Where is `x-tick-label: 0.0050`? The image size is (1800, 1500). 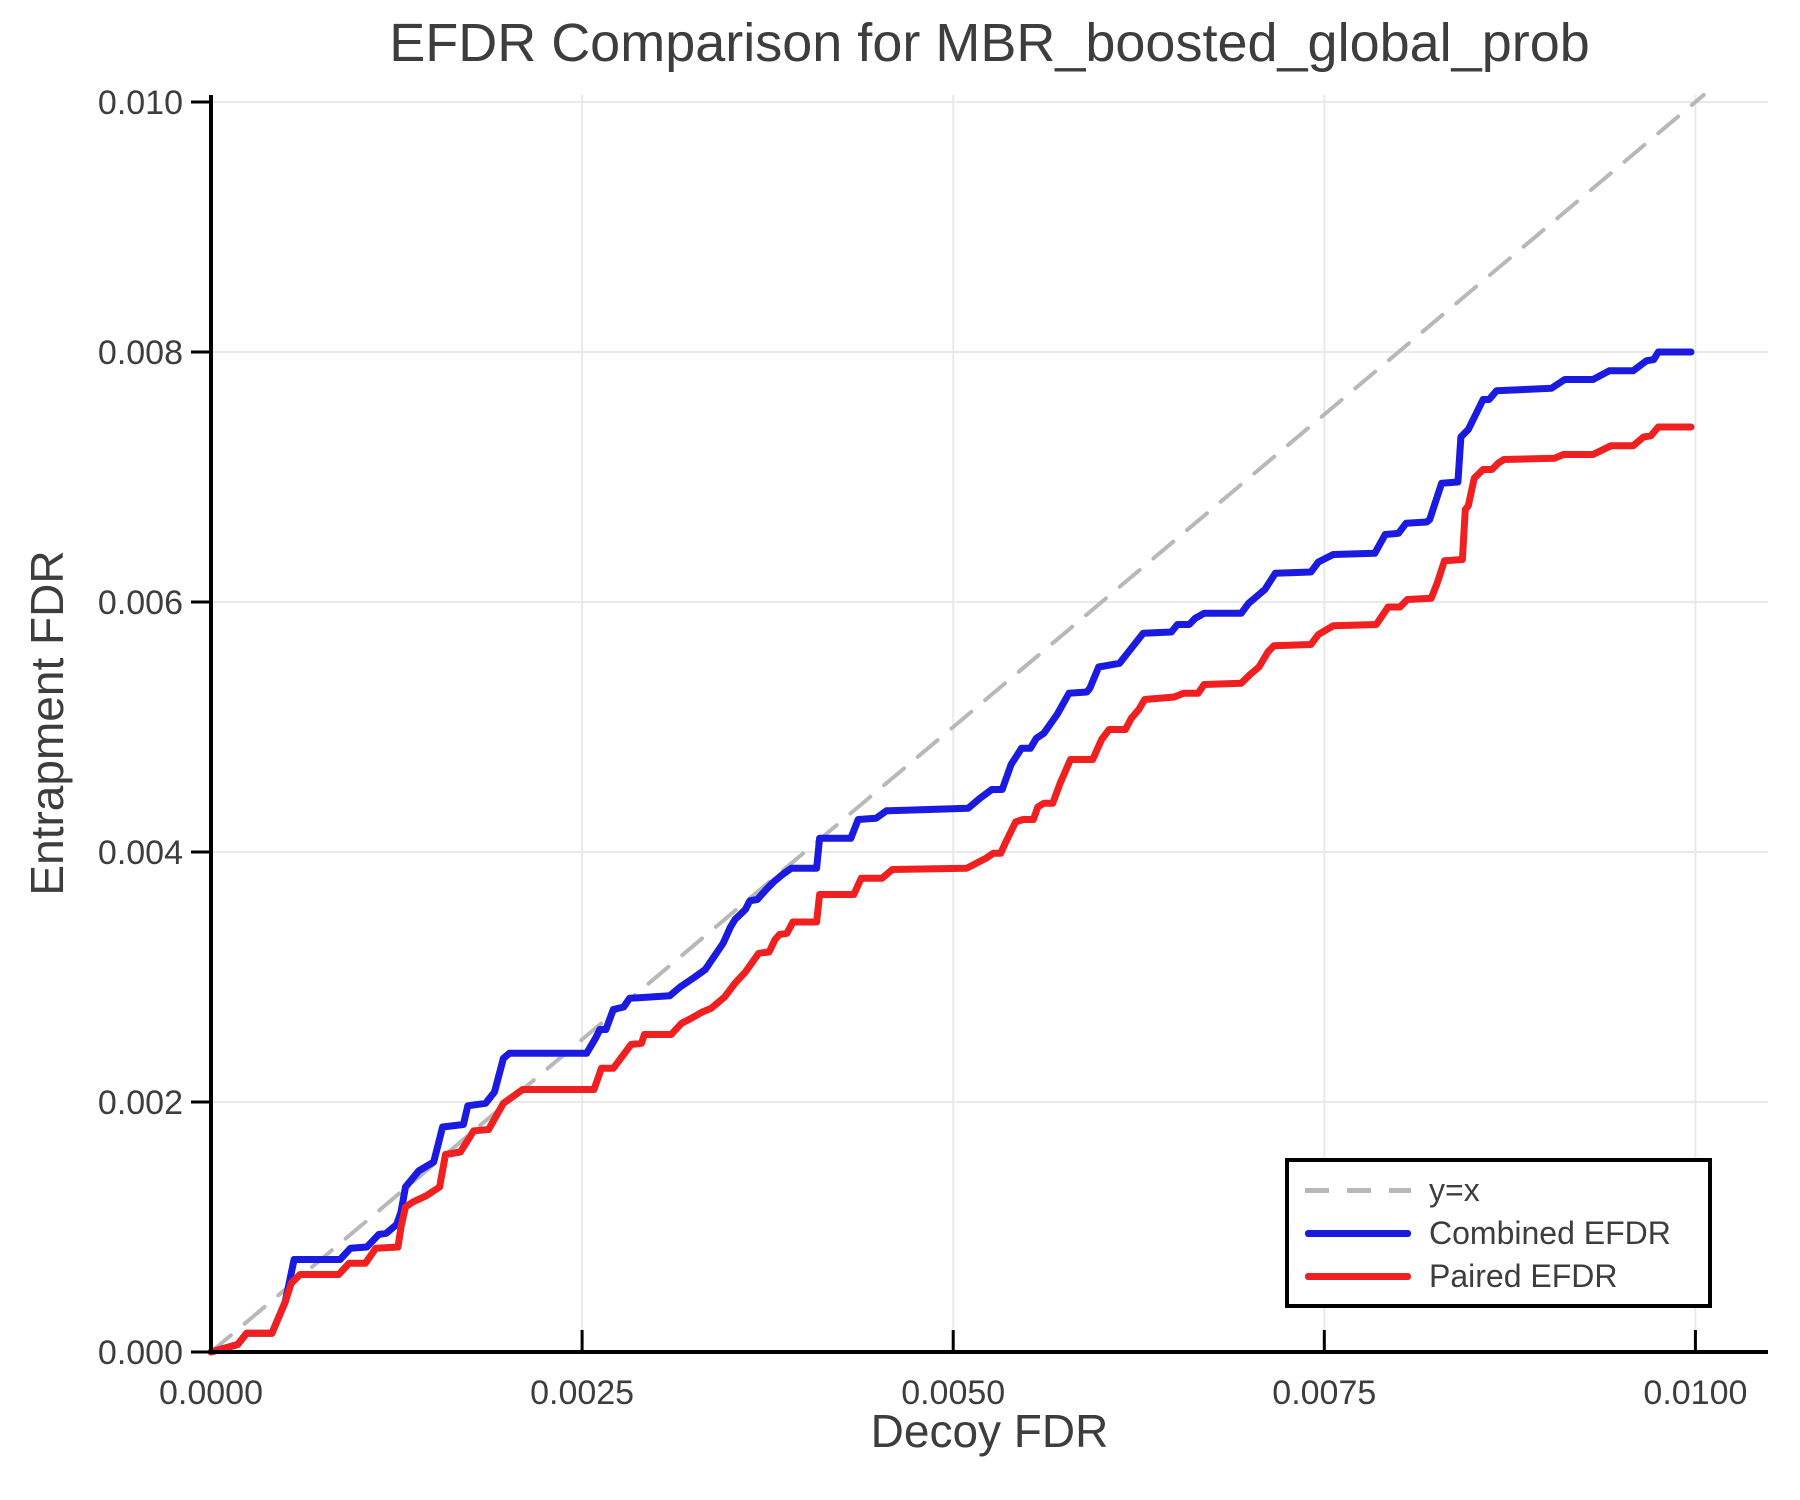
x-tick-label: 0.0050 is located at coordinates (953, 1393).